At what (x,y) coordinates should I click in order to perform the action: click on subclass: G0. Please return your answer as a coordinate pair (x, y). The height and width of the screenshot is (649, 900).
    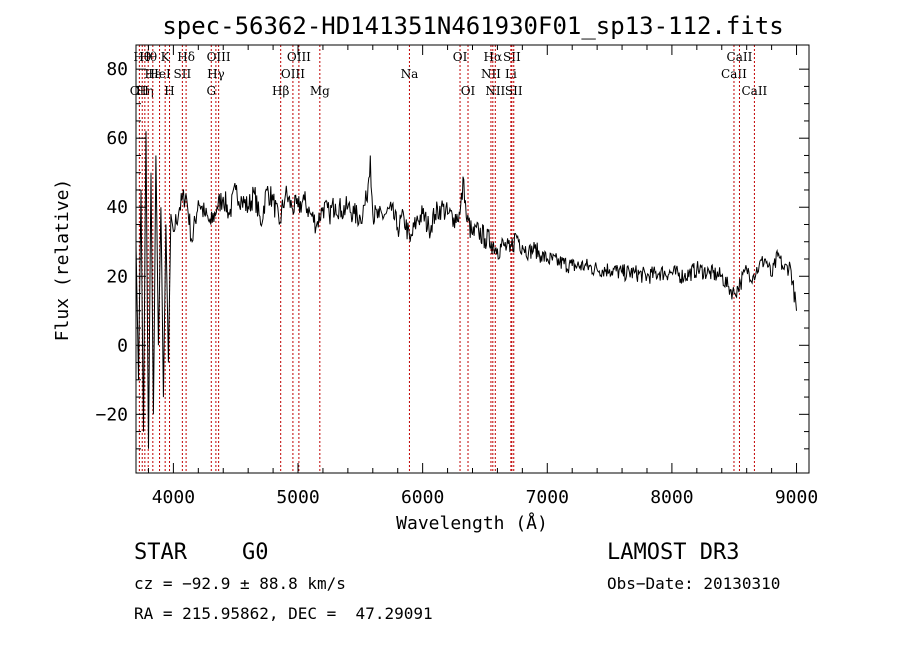
    Looking at the image, I should click on (255, 552).